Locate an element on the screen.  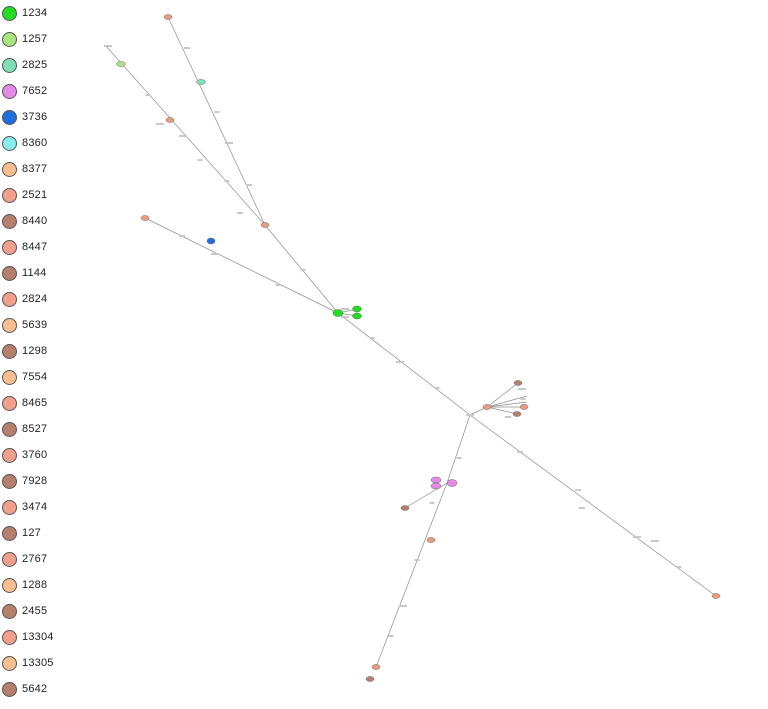
legend-item: 8447 is located at coordinates (24, 247).